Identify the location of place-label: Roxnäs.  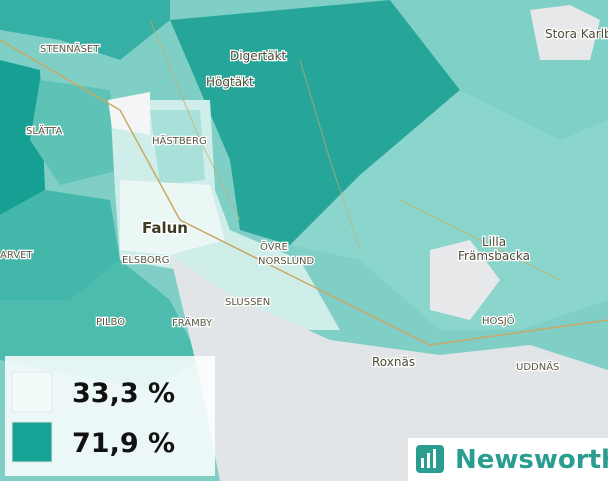
(393, 362).